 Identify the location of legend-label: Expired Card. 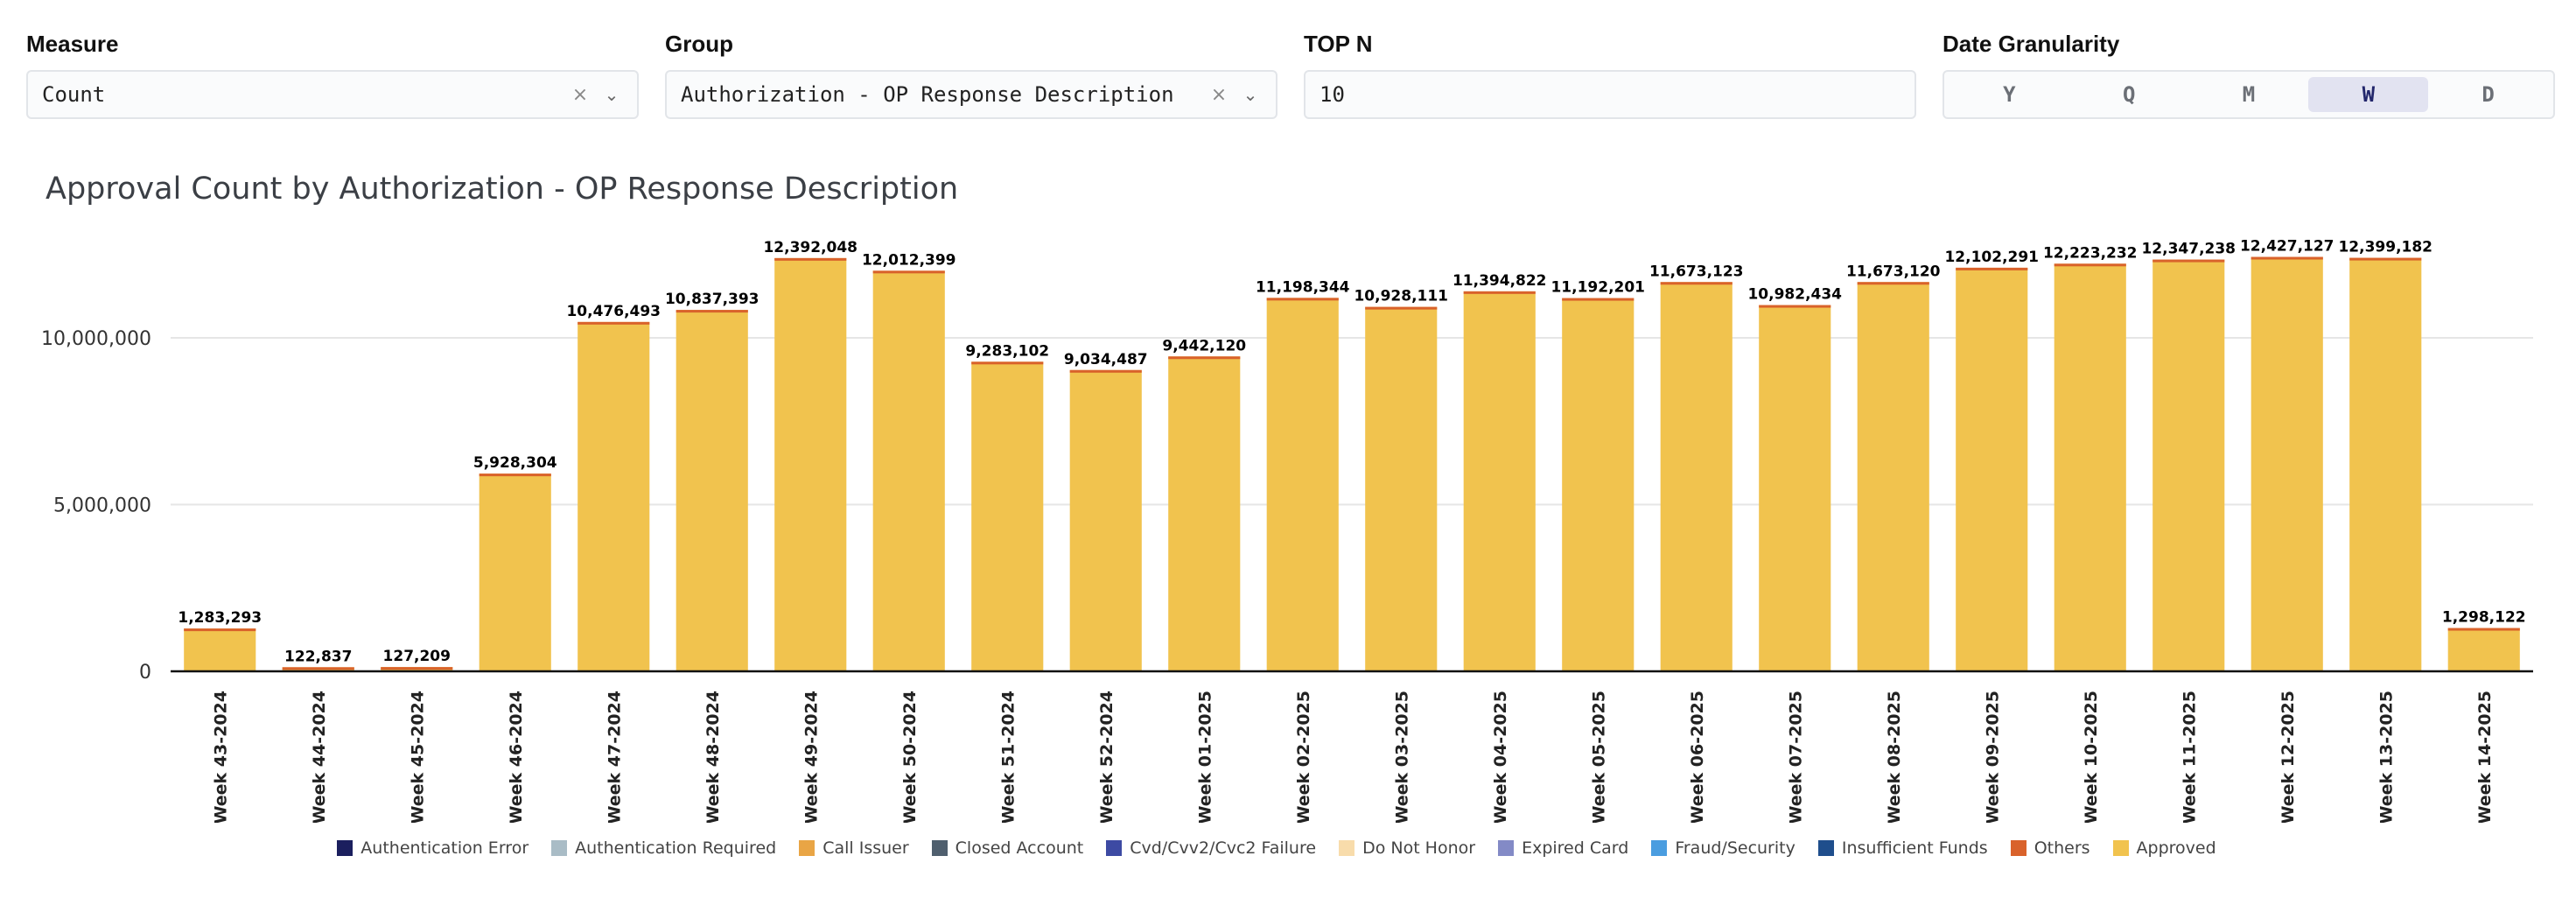
(1575, 848).